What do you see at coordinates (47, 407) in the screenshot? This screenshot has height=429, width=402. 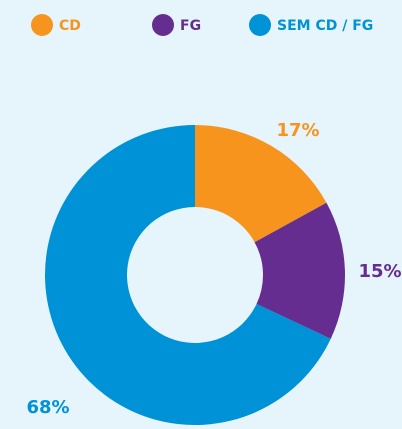 I see `data-label: 68%` at bounding box center [47, 407].